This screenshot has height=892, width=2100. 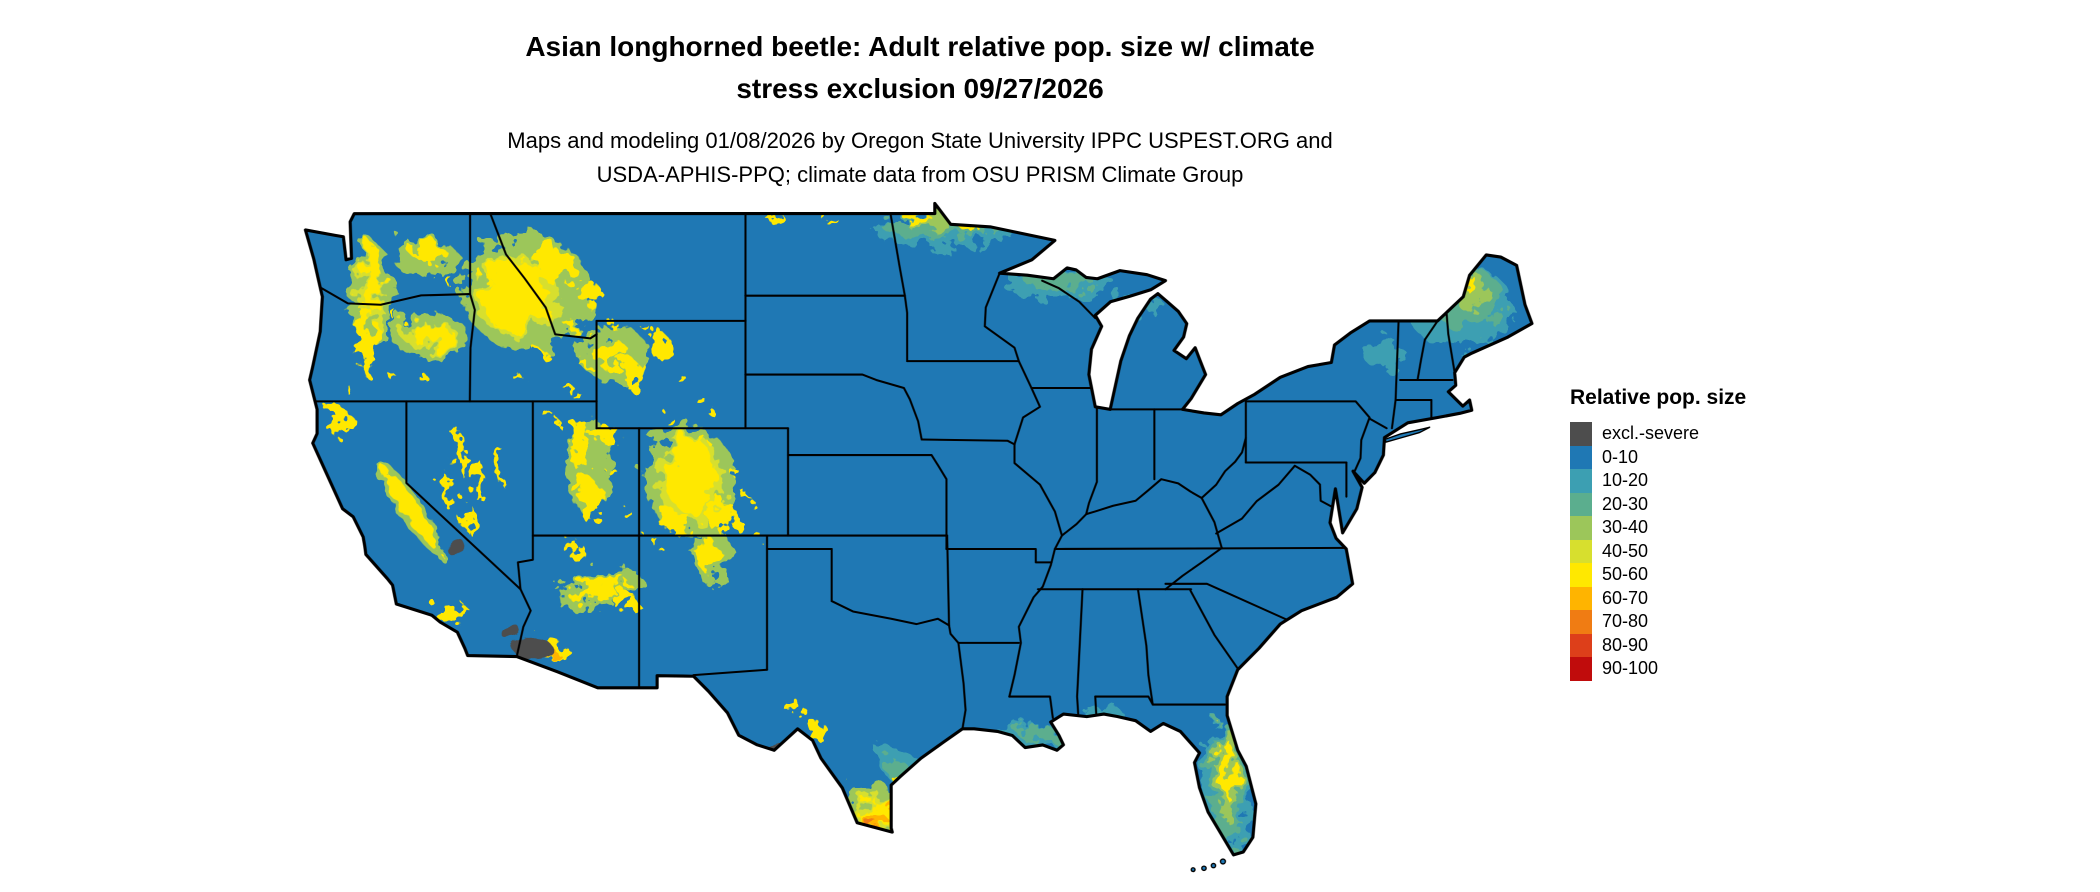 I want to click on legend-entry: 20-30, so click(x=1720, y=504).